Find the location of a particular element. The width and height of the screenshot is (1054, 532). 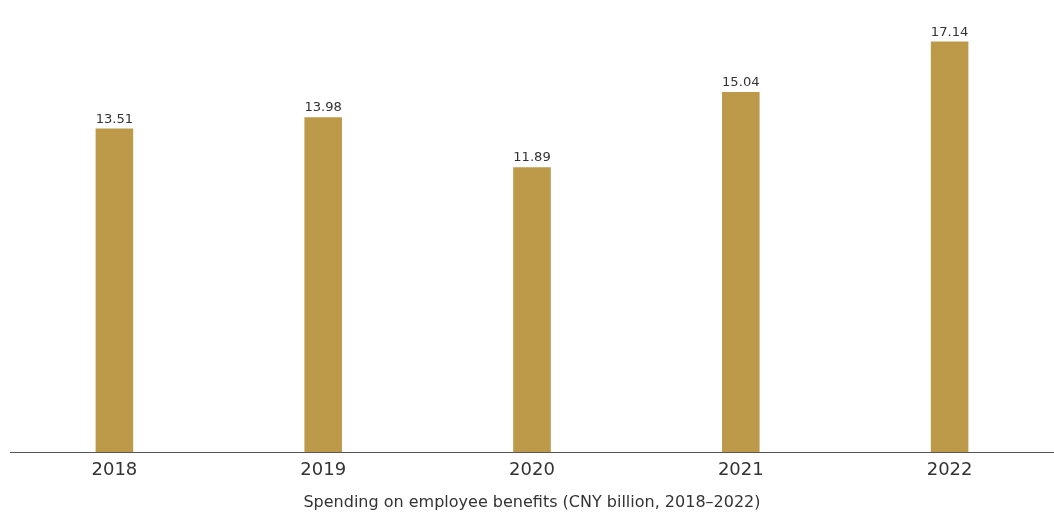

data-label: 11.89 is located at coordinates (532, 157).